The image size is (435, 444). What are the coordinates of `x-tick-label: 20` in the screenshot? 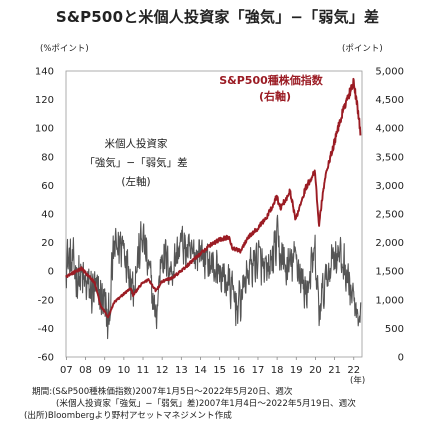 It's located at (315, 370).